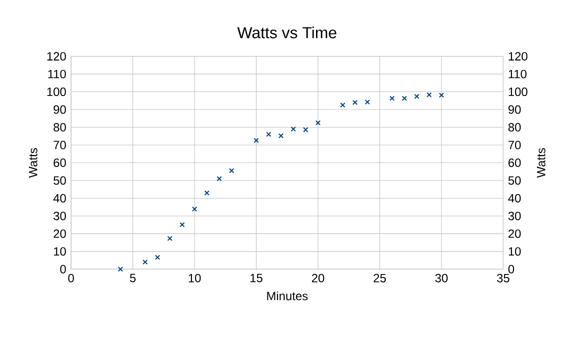 The image size is (586, 341). What do you see at coordinates (56, 56) in the screenshot?
I see `y-tick-label: 120` at bounding box center [56, 56].